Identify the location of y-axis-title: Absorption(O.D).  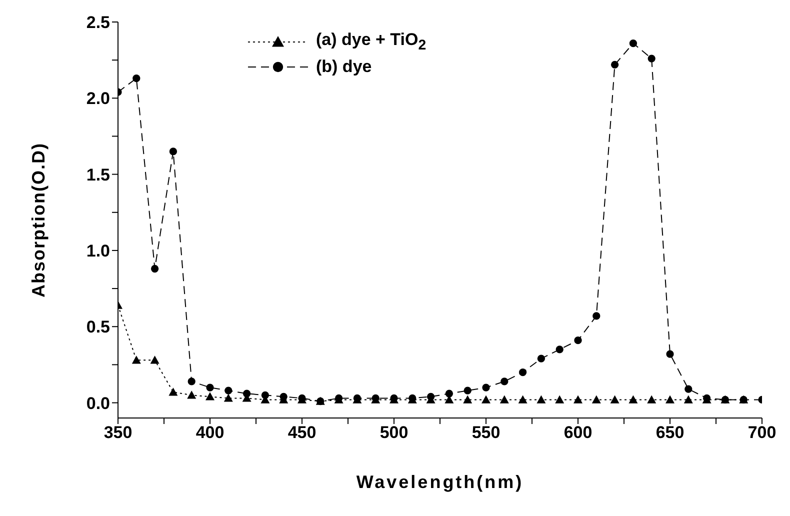
(38, 220).